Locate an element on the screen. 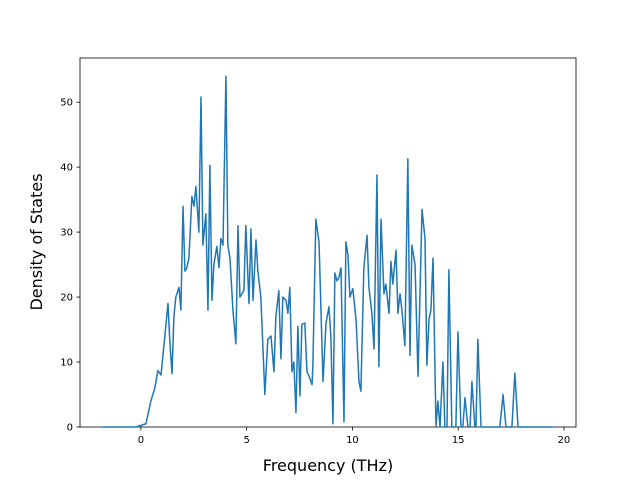 This screenshot has height=480, width=640. x-tick-label: 0 is located at coordinates (141, 440).